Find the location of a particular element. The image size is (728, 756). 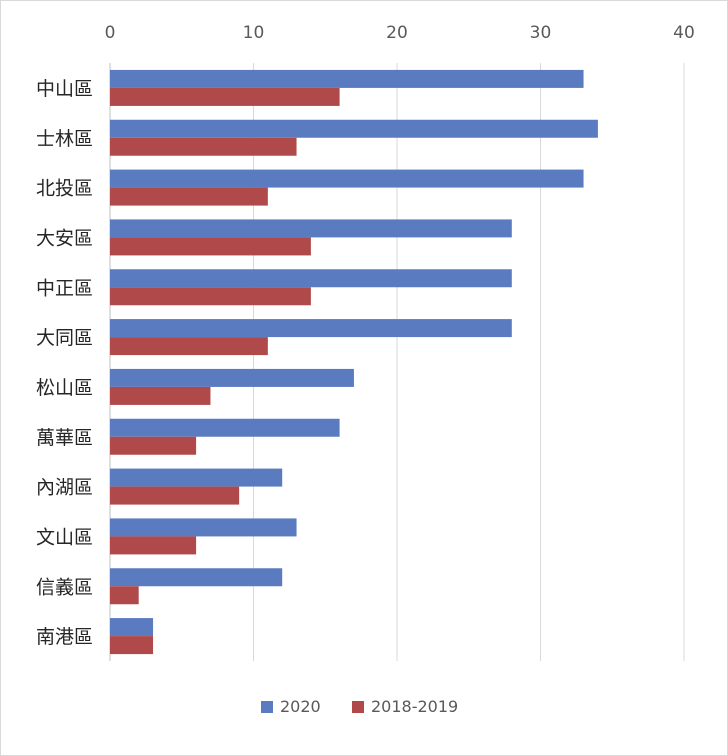

x-tick-label-0: 0 is located at coordinates (110, 33).